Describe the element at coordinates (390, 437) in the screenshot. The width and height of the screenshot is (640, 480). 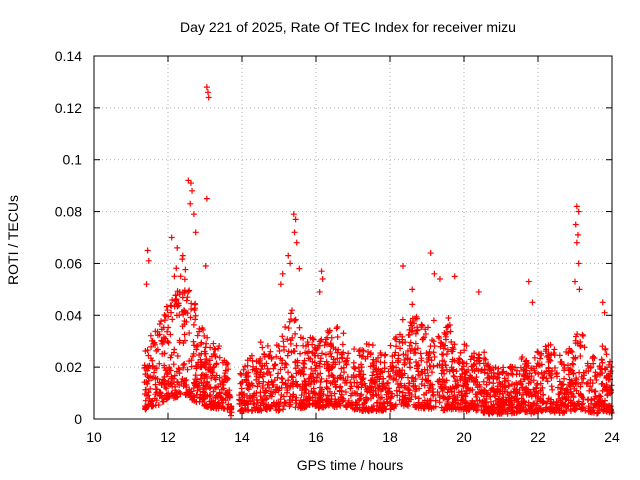
I see `x-tick-label: 18` at that location.